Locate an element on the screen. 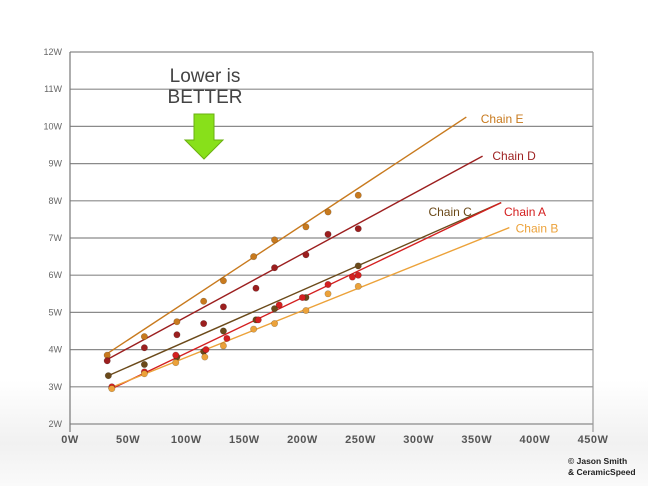  series-label: Chain B is located at coordinates (537, 229).